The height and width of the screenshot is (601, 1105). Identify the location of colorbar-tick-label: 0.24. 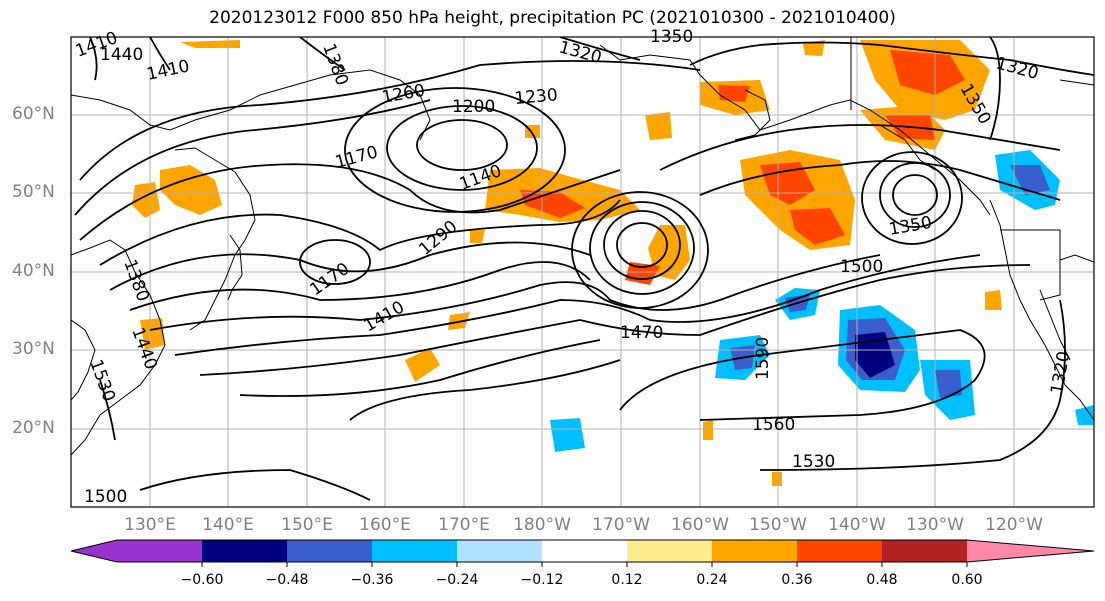
(712, 580).